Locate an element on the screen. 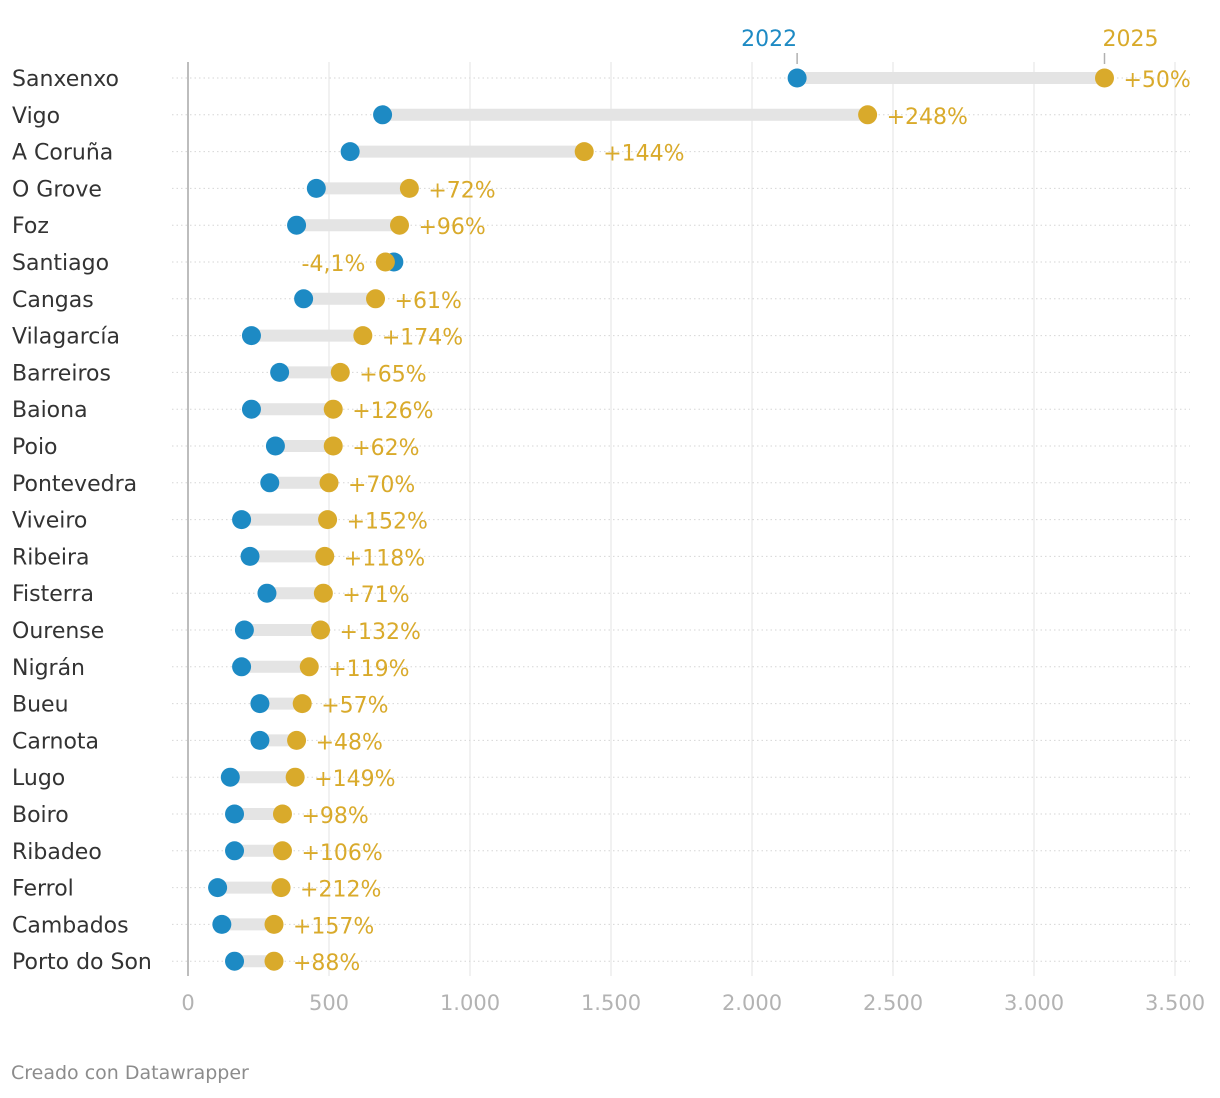 This screenshot has height=1098, width=1220. row-label: Fisterra is located at coordinates (53, 594).